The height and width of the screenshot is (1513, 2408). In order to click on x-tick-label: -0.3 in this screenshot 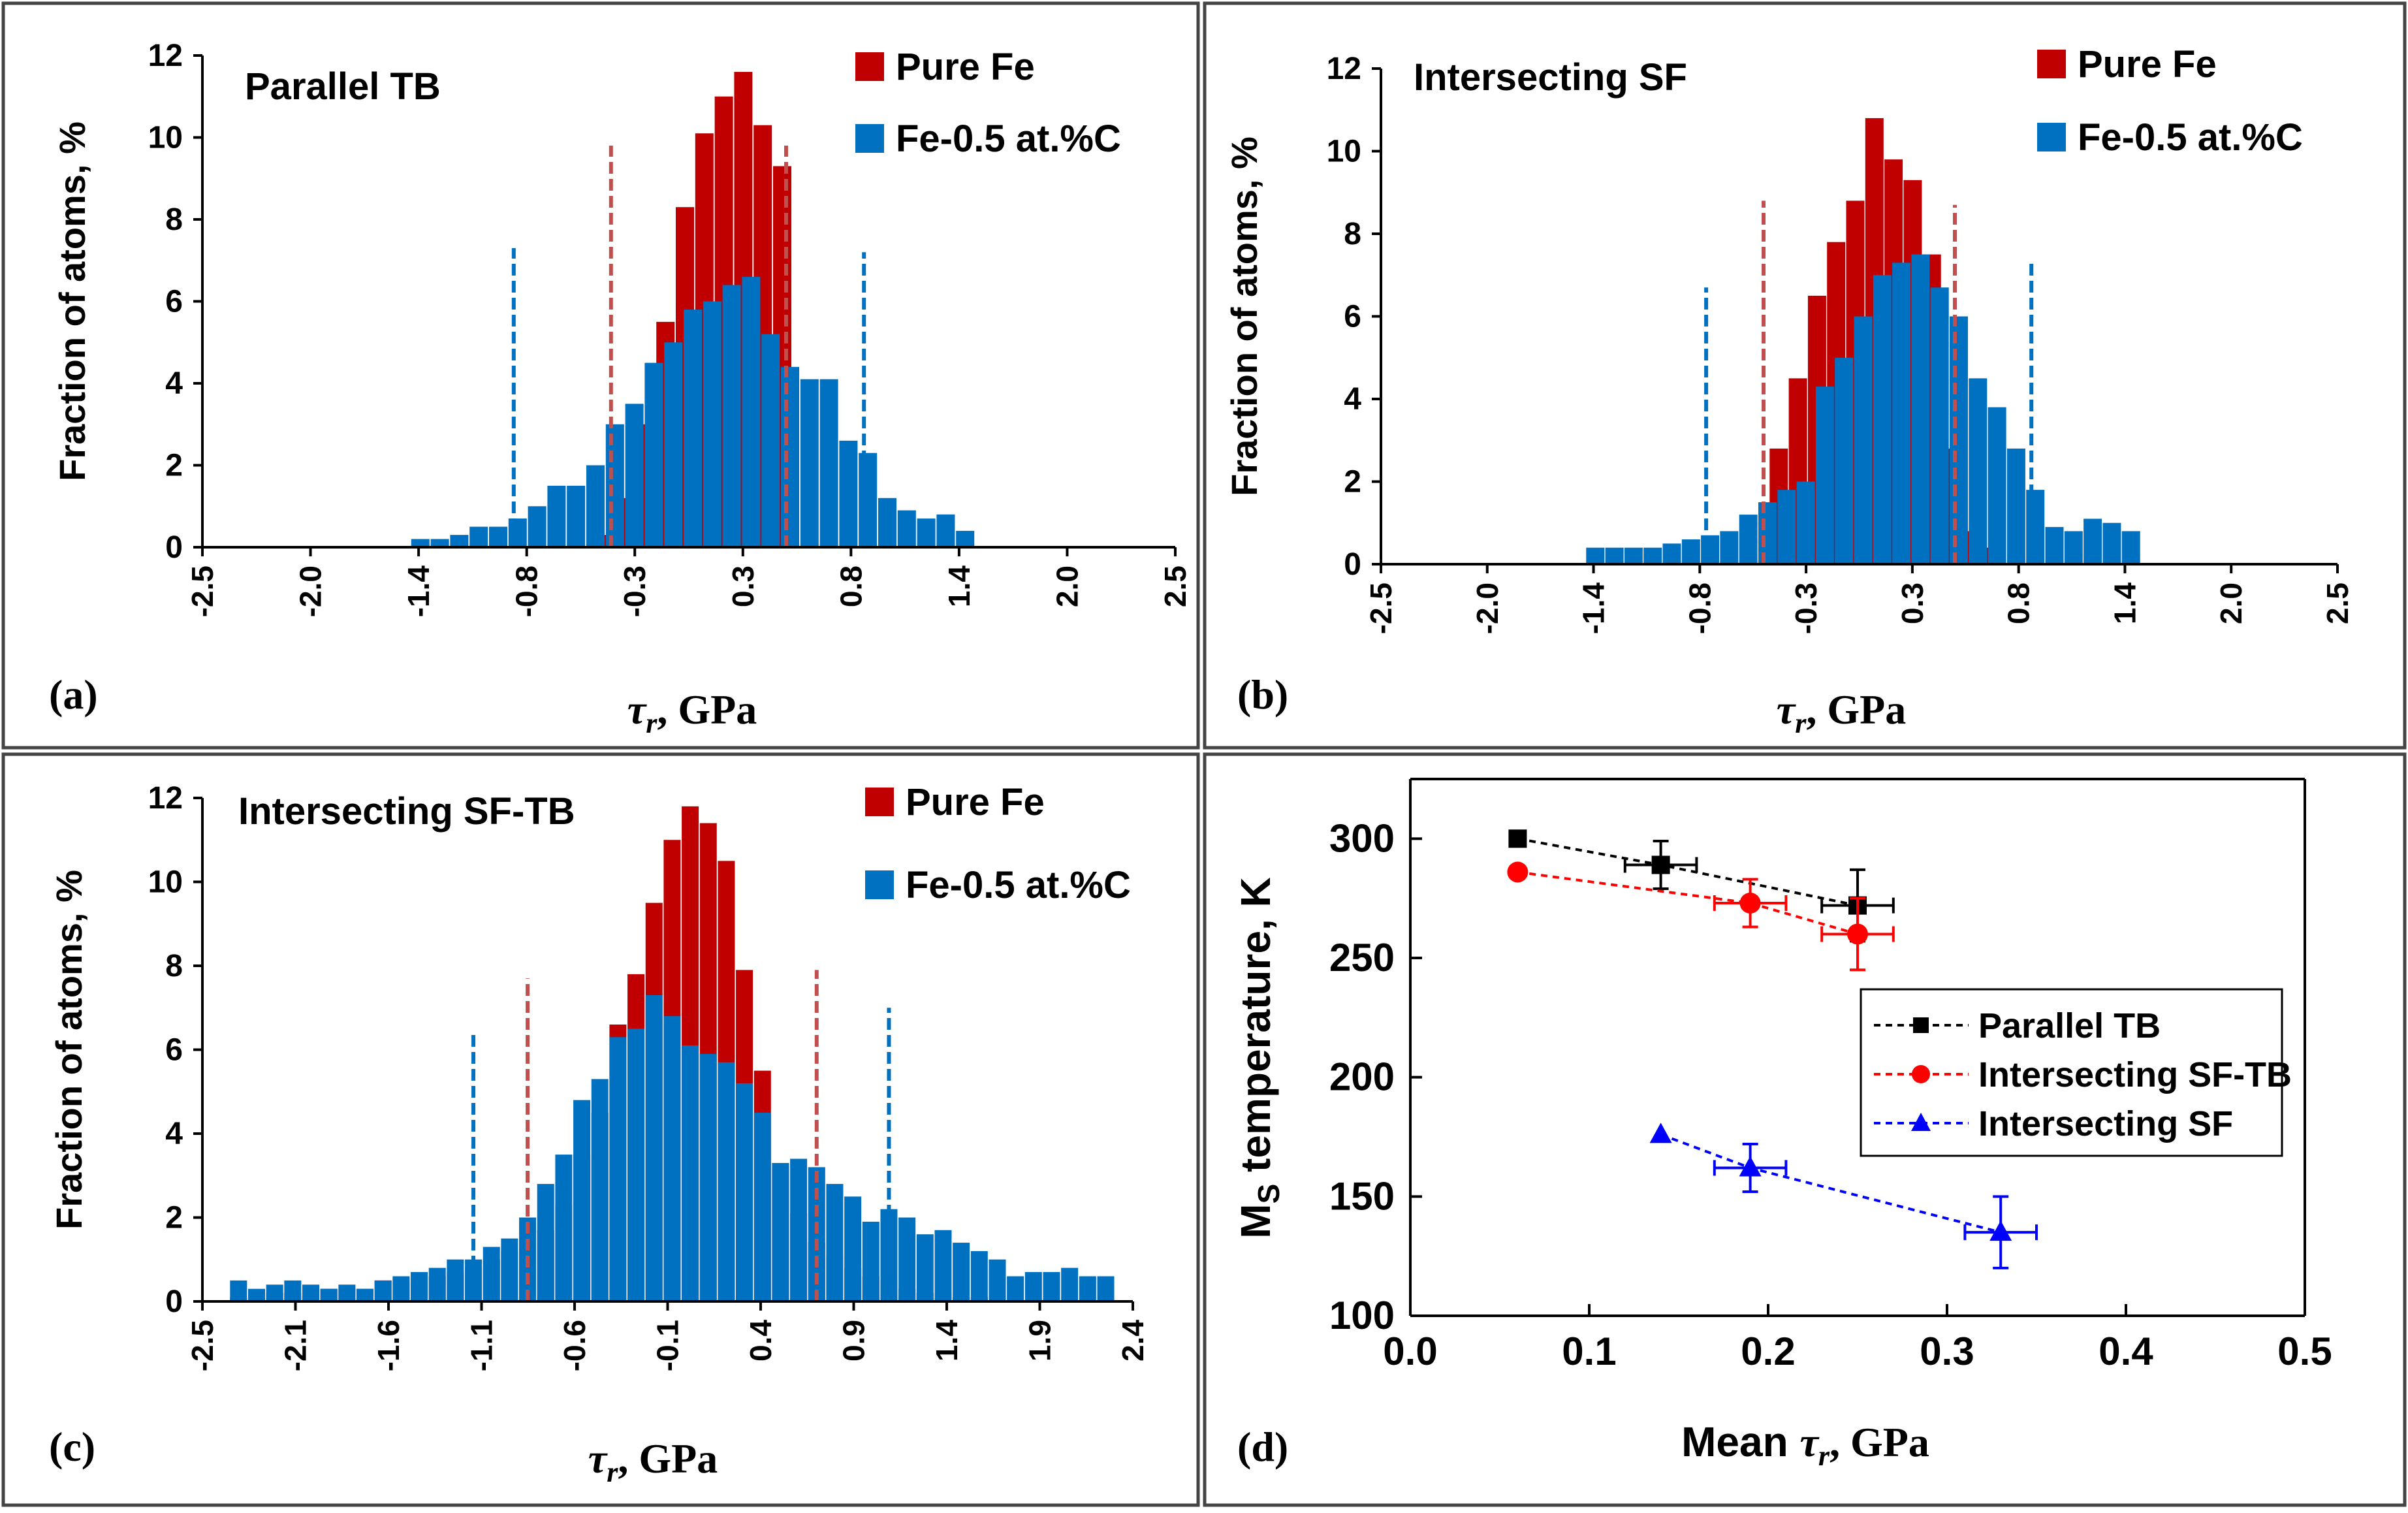, I will do `click(1806, 608)`.